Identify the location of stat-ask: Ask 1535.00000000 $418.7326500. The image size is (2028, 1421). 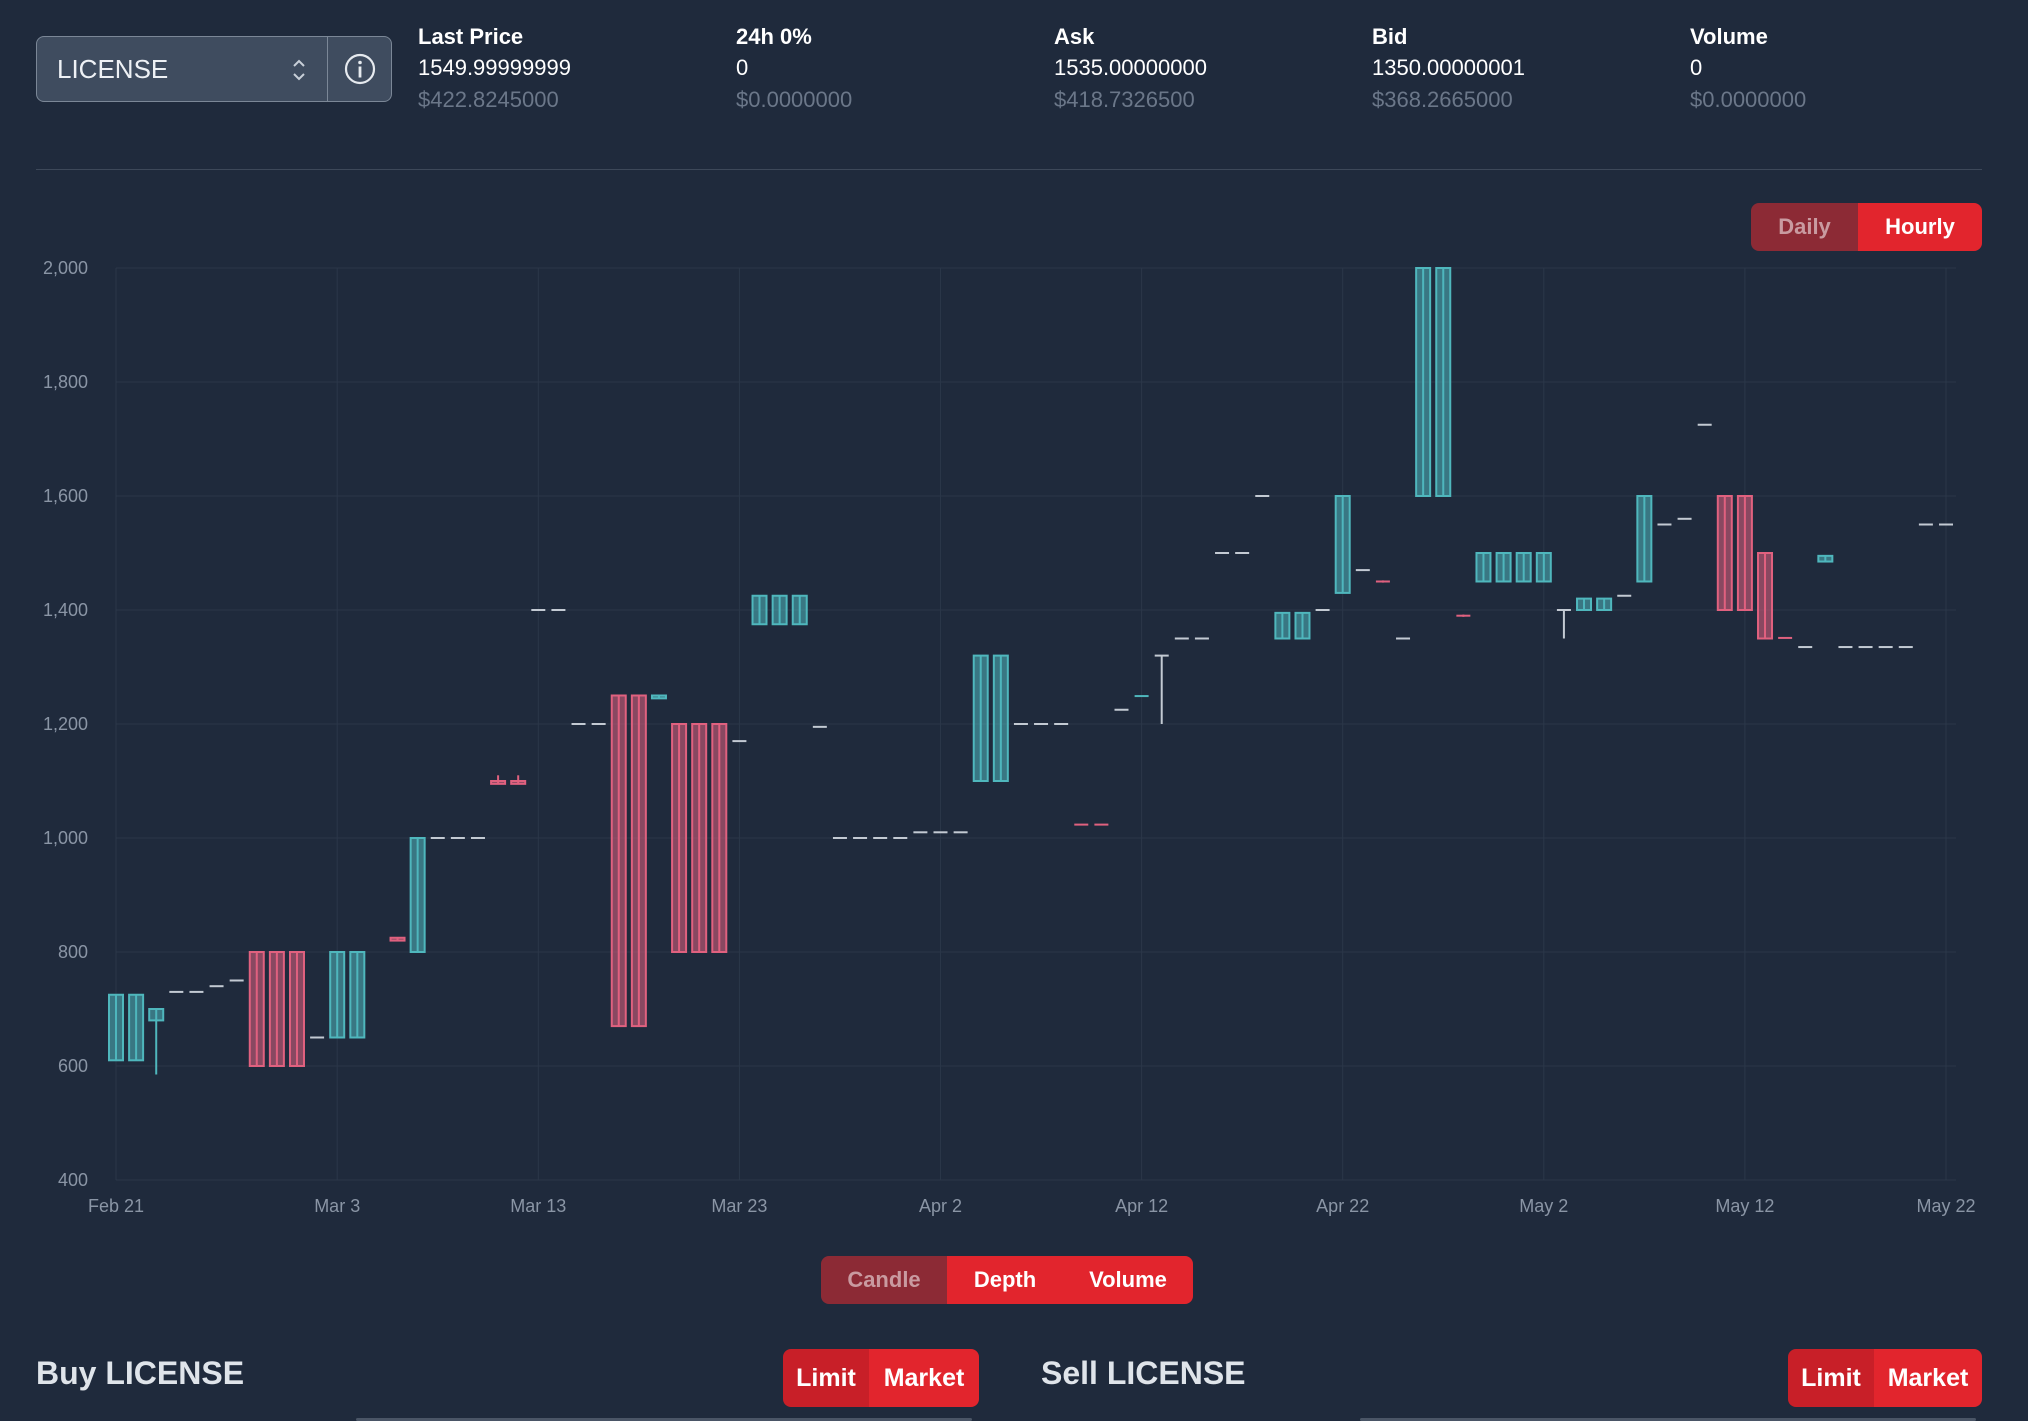
(1130, 69).